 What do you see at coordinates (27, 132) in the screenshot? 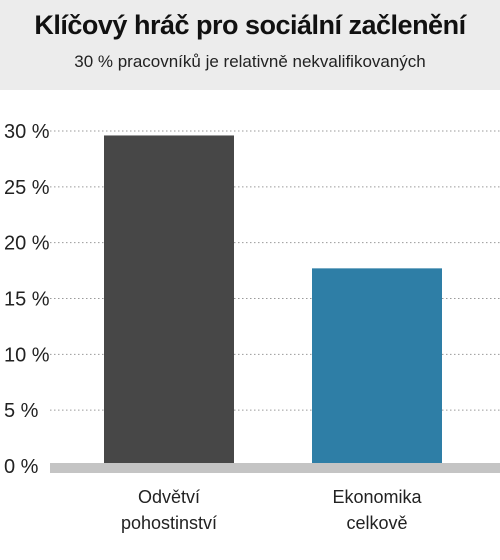
I see `y-tick-label: 30 %` at bounding box center [27, 132].